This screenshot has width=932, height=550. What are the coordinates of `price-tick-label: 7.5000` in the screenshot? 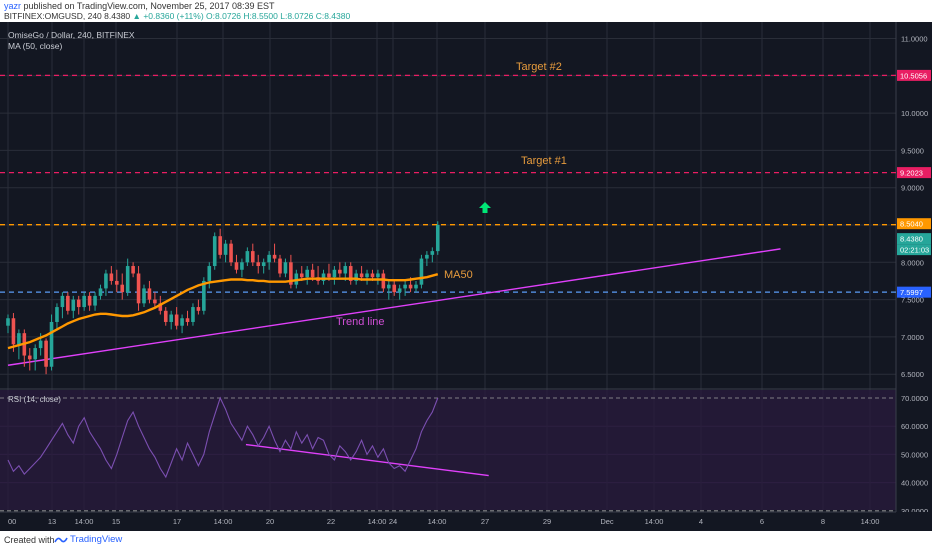 It's located at (912, 300).